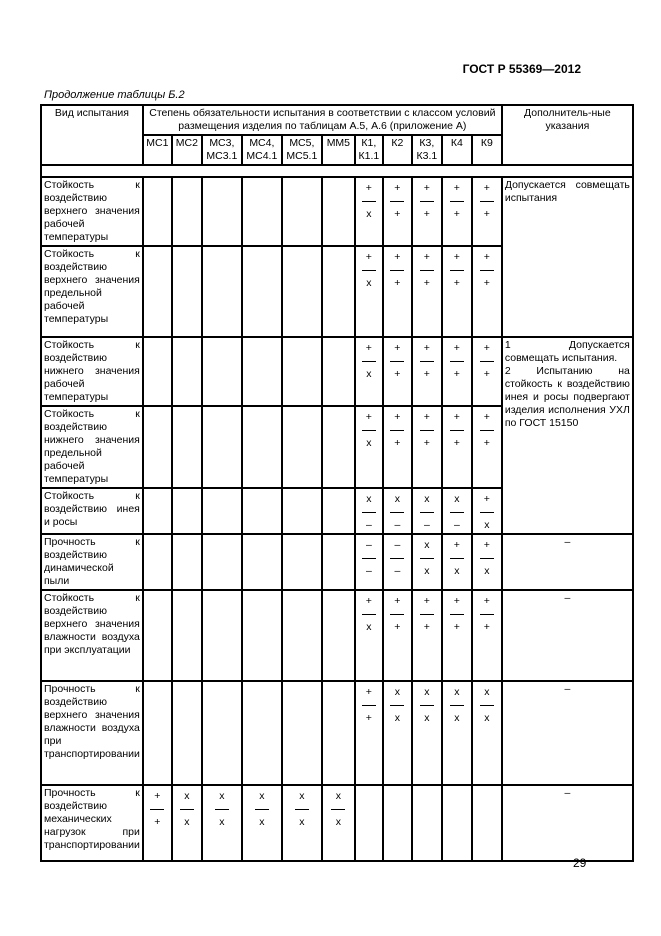  Describe the element at coordinates (456, 150) in the screenshot. I see `header-class: К4` at that location.